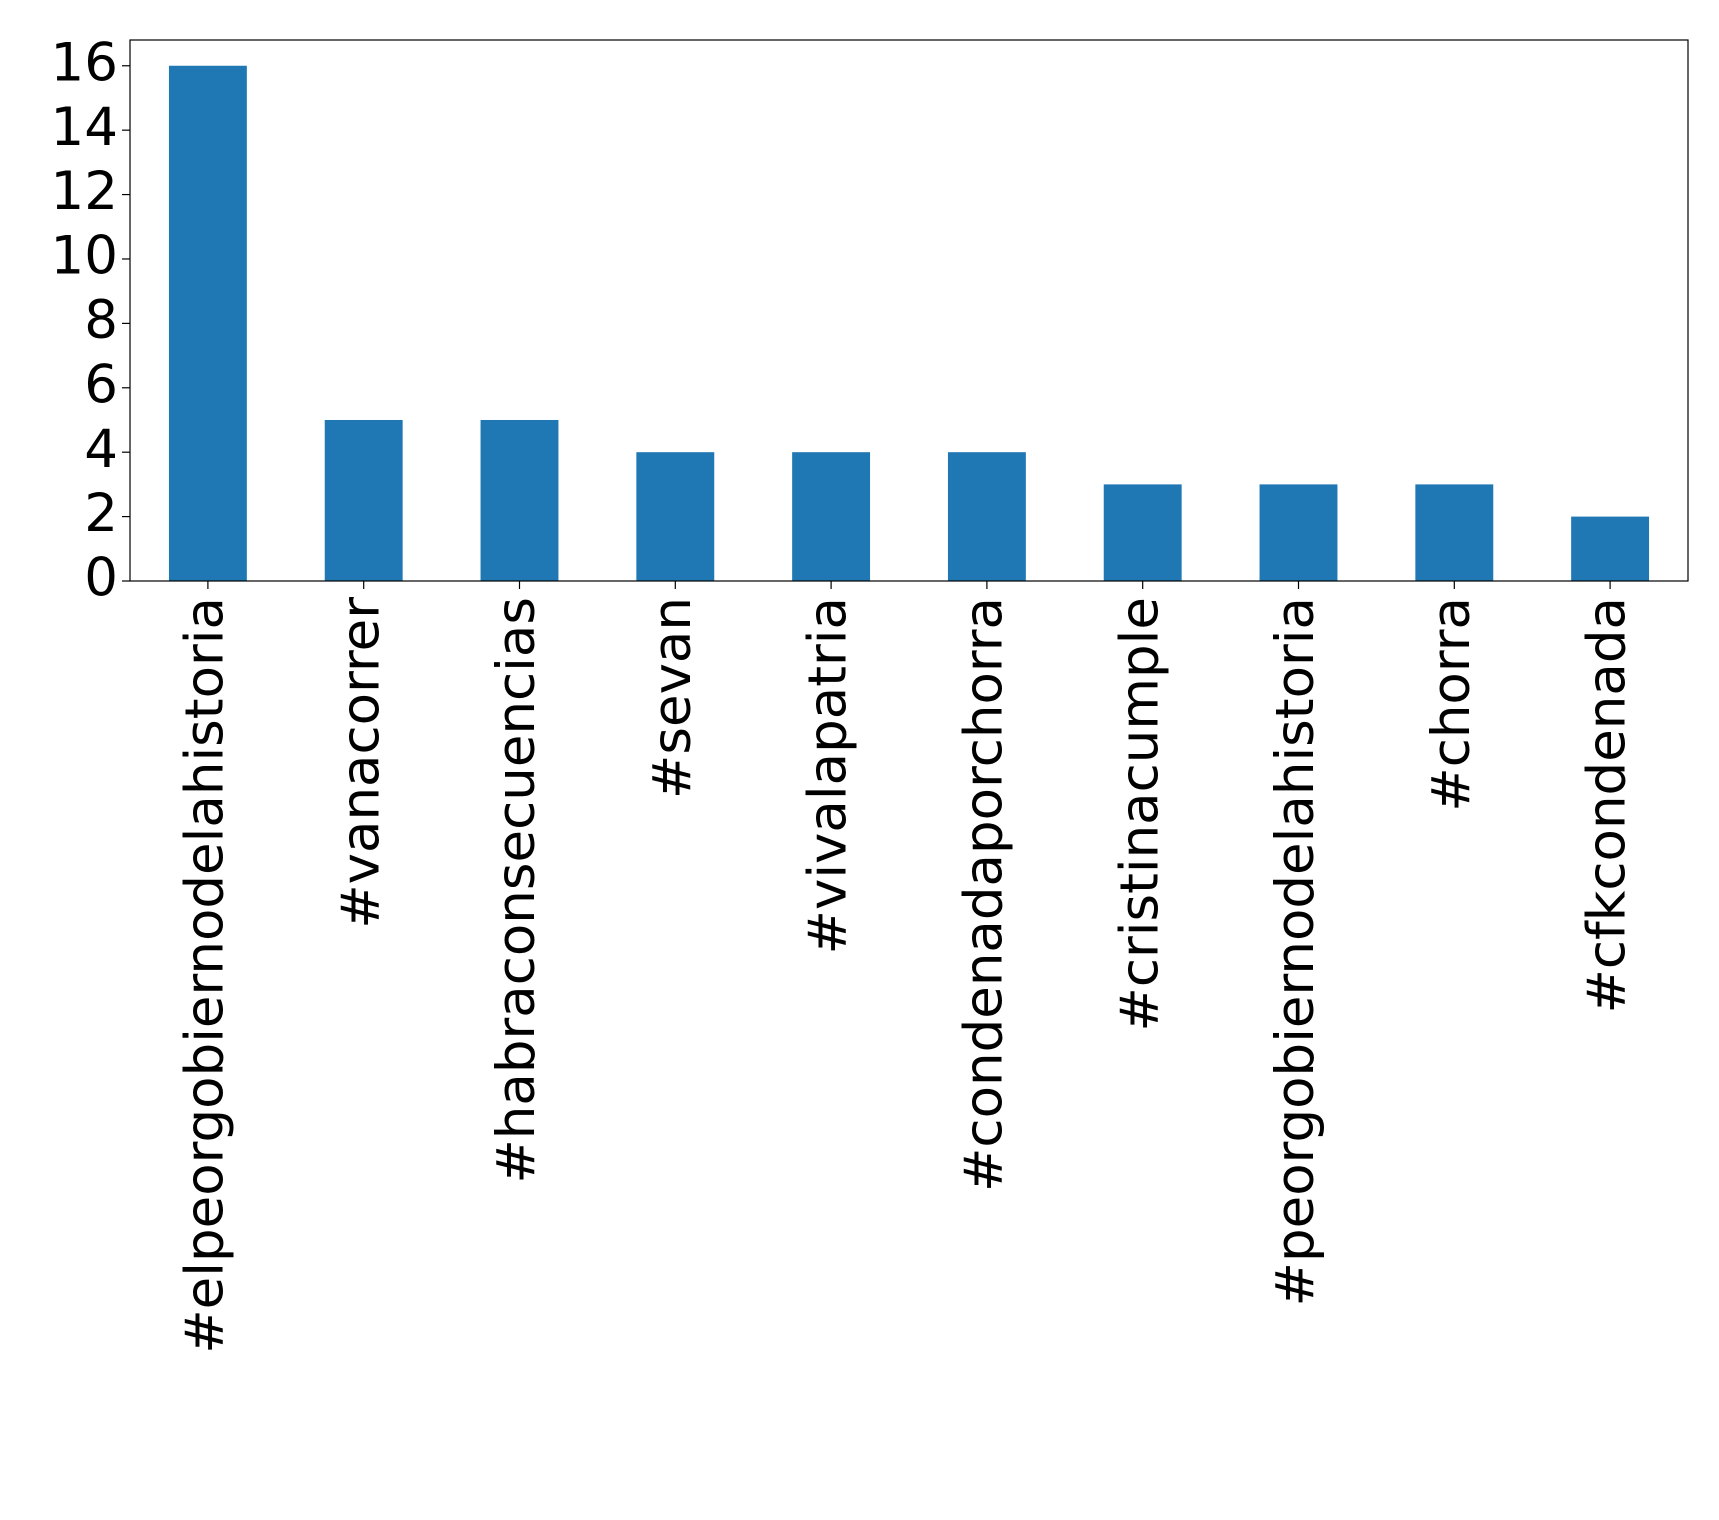  What do you see at coordinates (1295, 951) in the screenshot?
I see `x-tick-label: #peorgobiernodelahistoria` at bounding box center [1295, 951].